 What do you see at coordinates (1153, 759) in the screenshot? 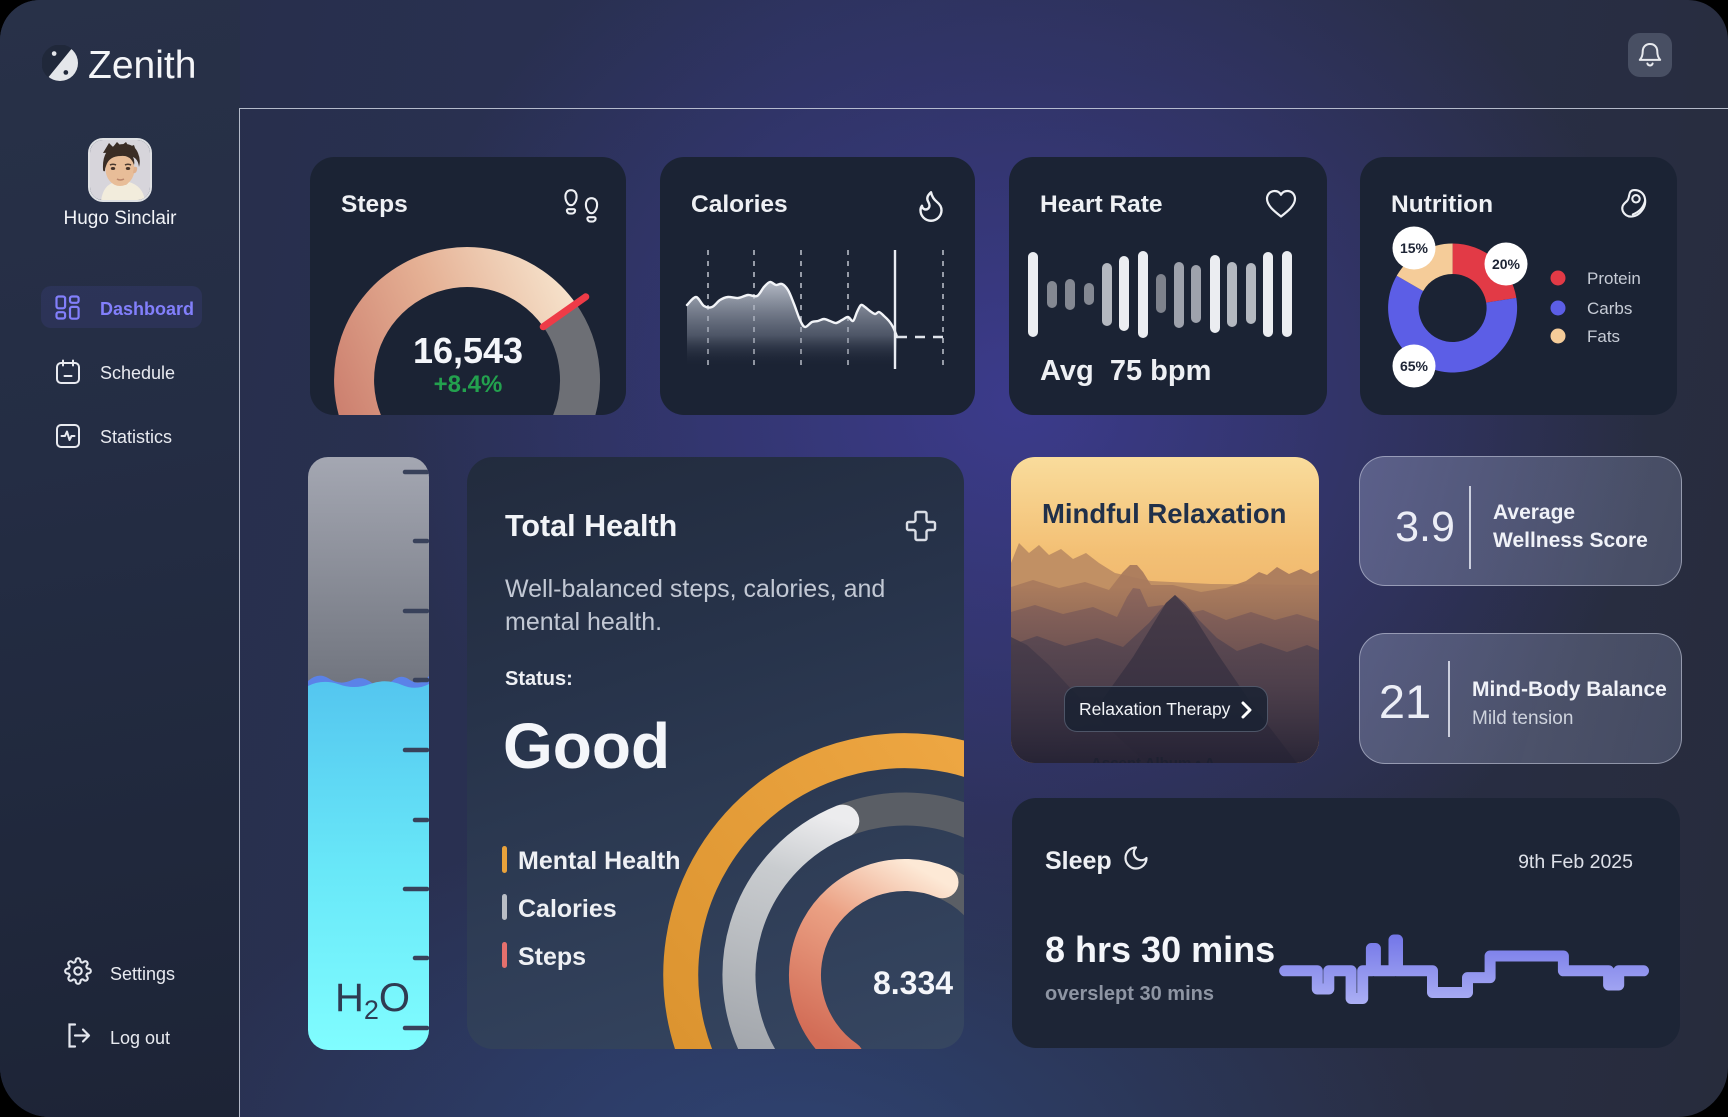
I see `svg-text: Ascent Album • A` at bounding box center [1153, 759].